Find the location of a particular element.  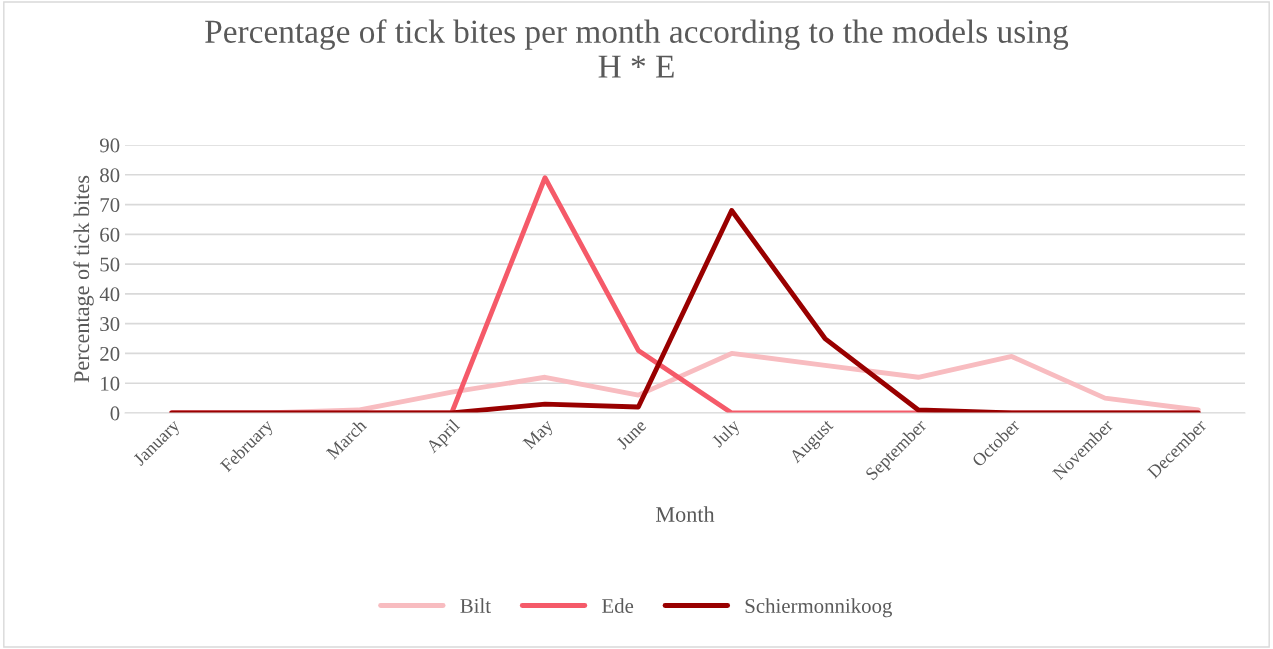

y-tick-label: 80 is located at coordinates (110, 175).